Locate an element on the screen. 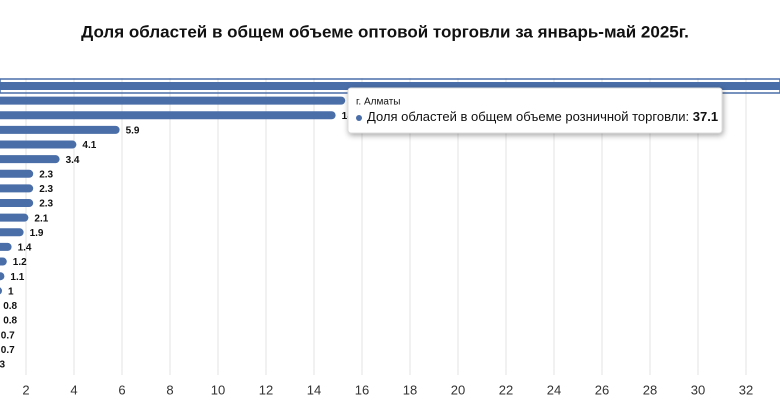  x-tick-label: 12 is located at coordinates (266, 389).